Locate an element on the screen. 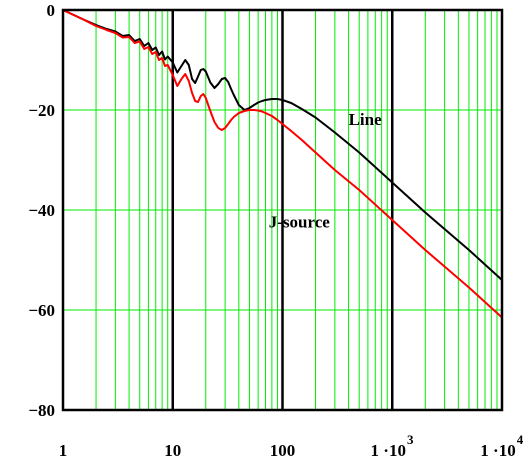 The height and width of the screenshot is (468, 531). y-tick-label: 0 is located at coordinates (51, 10).